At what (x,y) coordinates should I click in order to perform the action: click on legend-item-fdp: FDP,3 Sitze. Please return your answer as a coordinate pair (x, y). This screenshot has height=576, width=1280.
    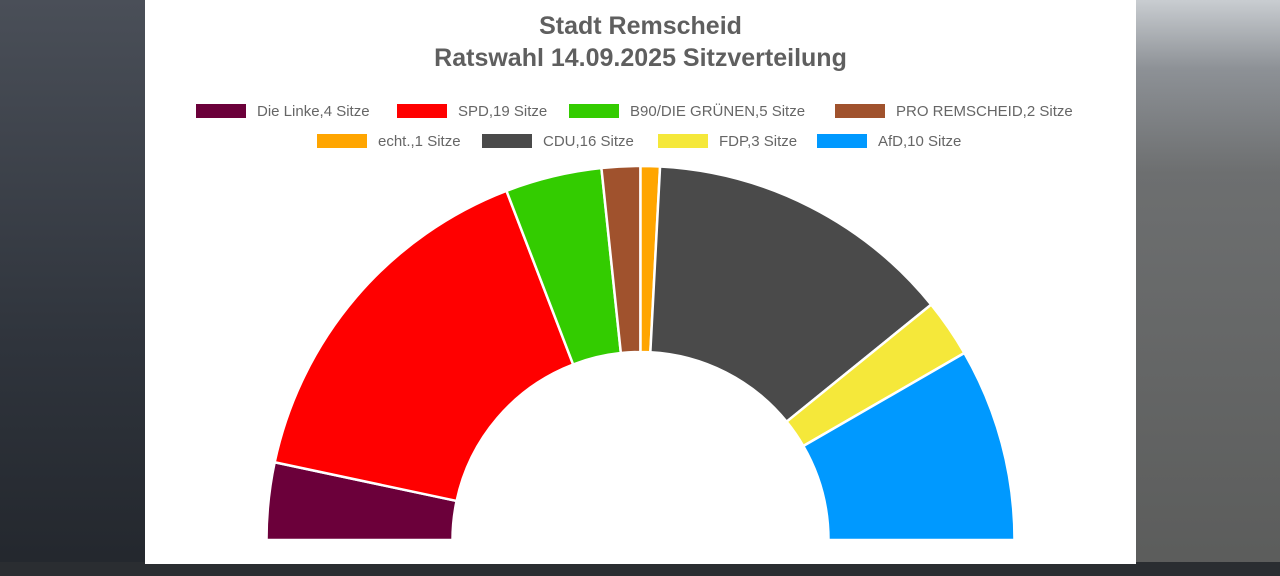
    Looking at the image, I should click on (727, 141).